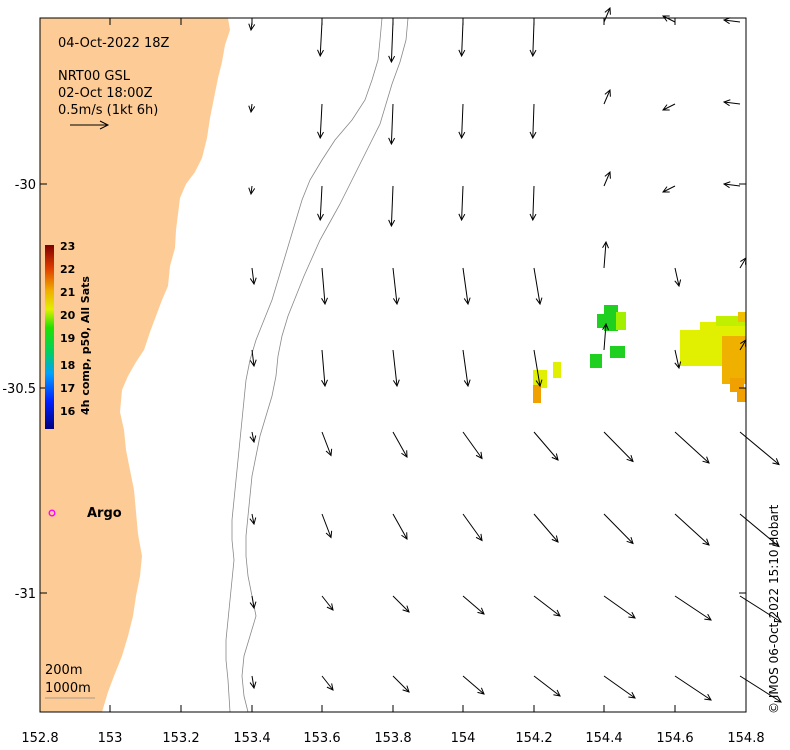 Image resolution: width=790 pixels, height=750 pixels. What do you see at coordinates (67, 338) in the screenshot?
I see `colorbar-tick: 19` at bounding box center [67, 338].